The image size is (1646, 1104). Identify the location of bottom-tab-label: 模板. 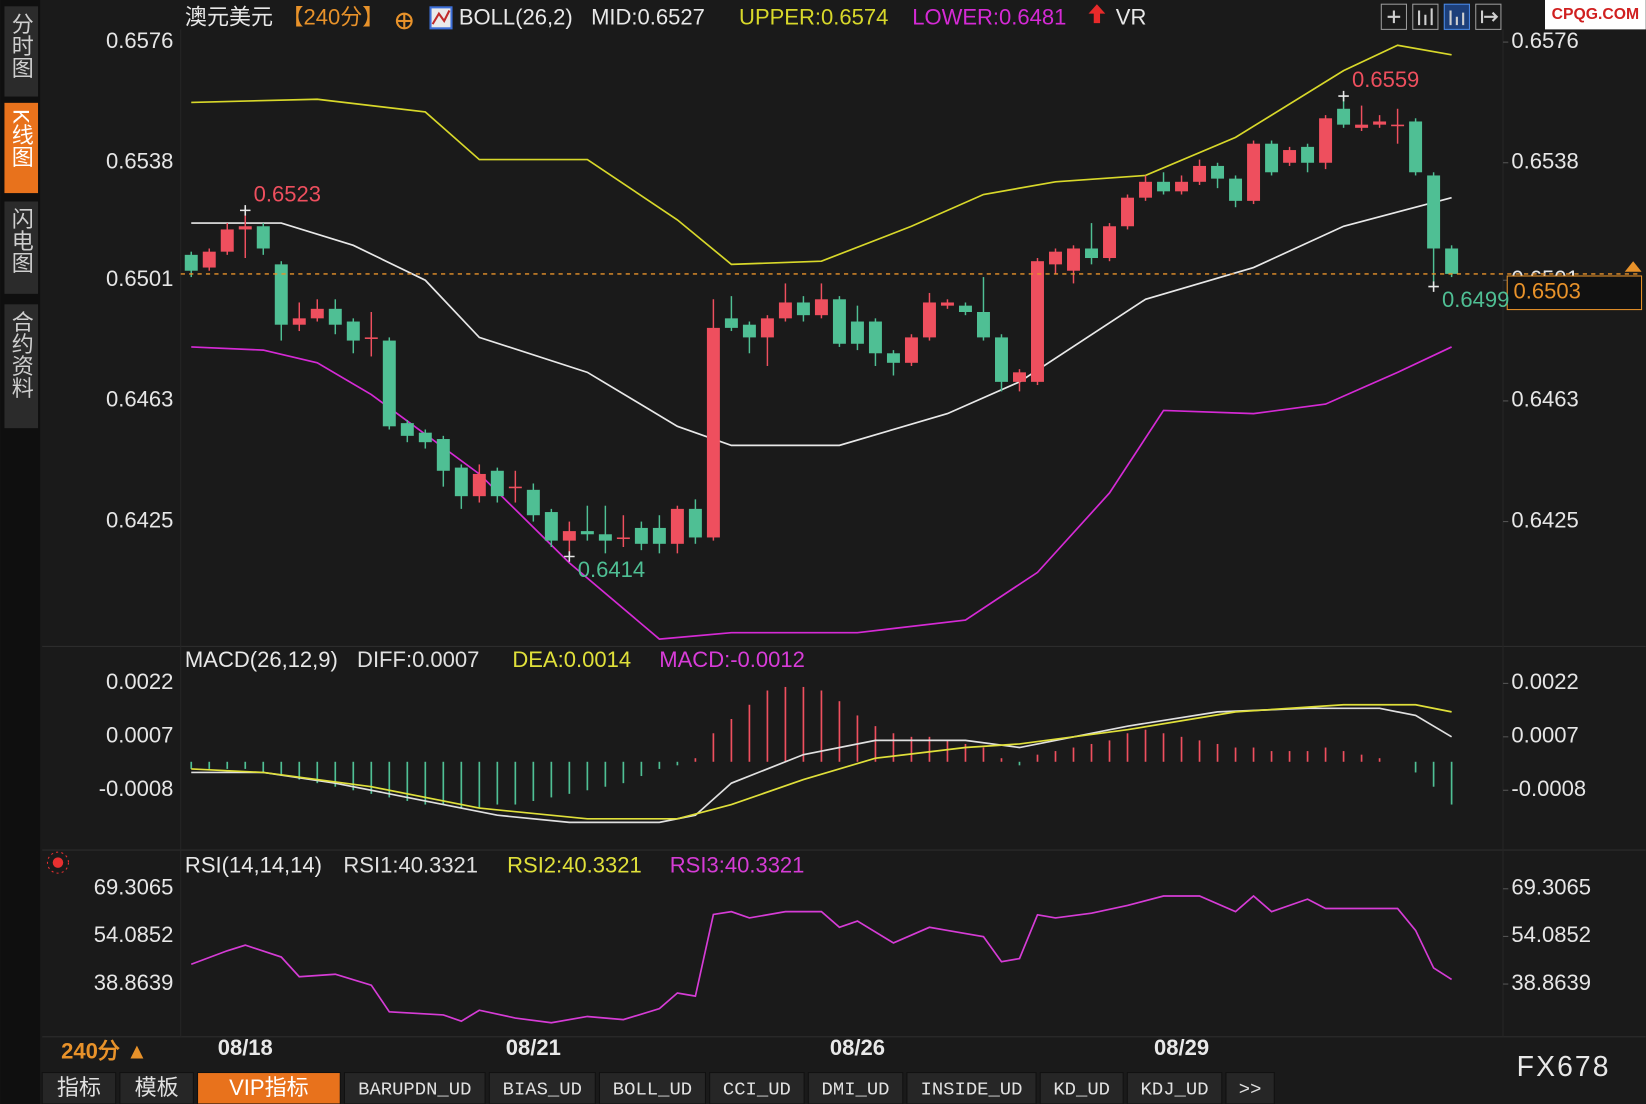
(157, 1087).